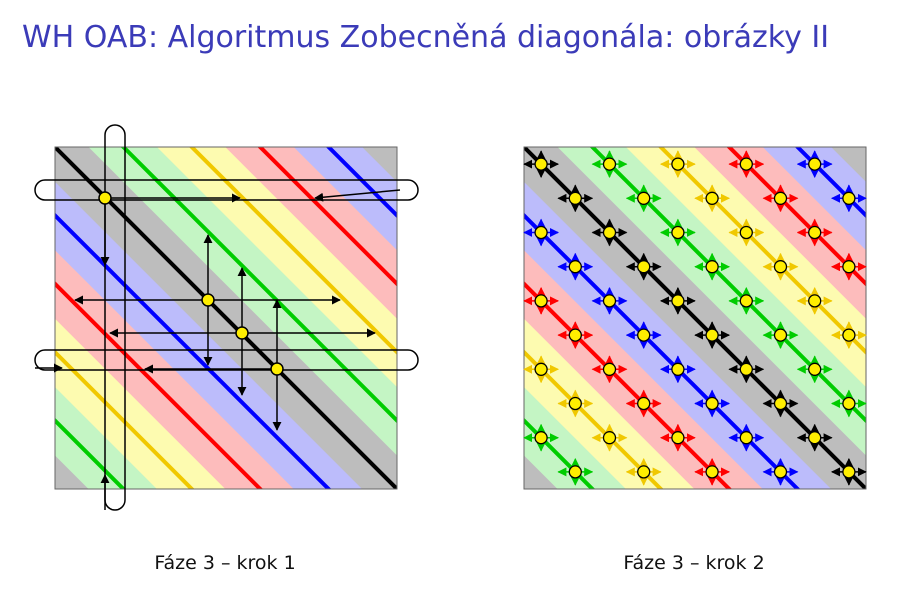 This screenshot has width=909, height=608. I want to click on arrow, so click(357, 195).